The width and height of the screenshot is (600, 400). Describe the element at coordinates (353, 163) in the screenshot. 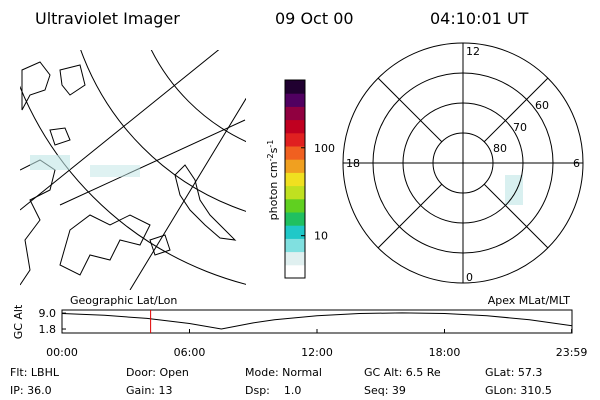

I see `mlt-label: 18` at that location.